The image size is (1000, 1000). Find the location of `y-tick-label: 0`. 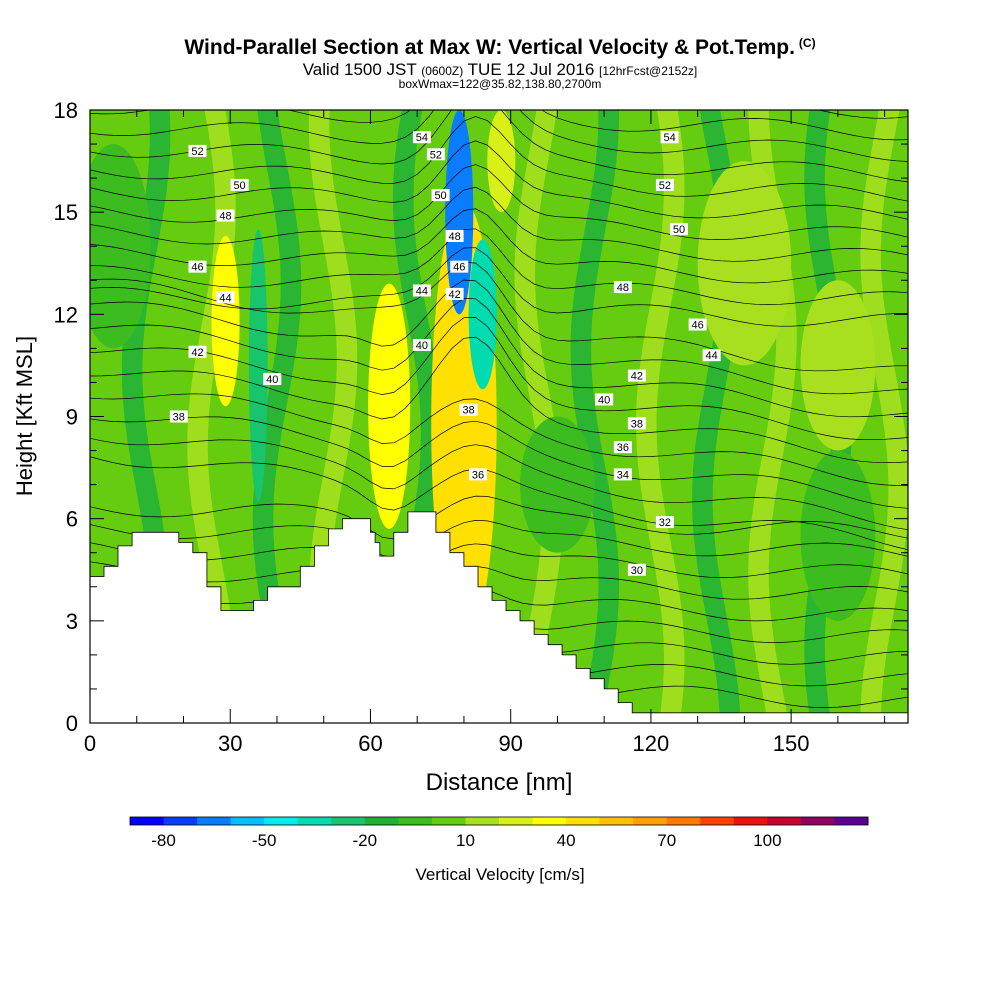

y-tick-label: 0 is located at coordinates (72, 723).